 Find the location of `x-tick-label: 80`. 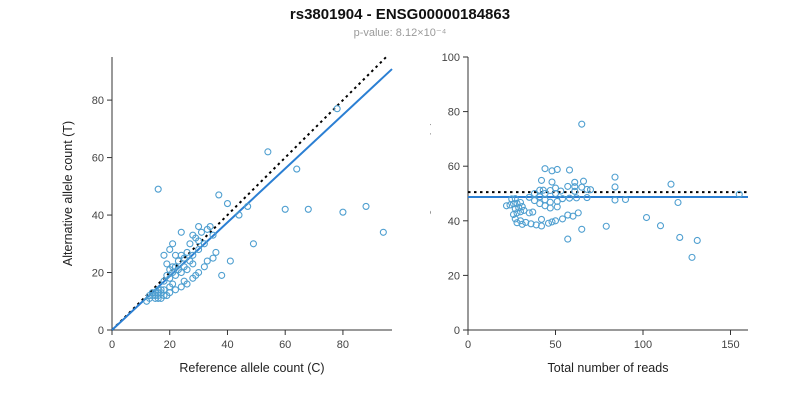

x-tick-label: 80 is located at coordinates (343, 345).